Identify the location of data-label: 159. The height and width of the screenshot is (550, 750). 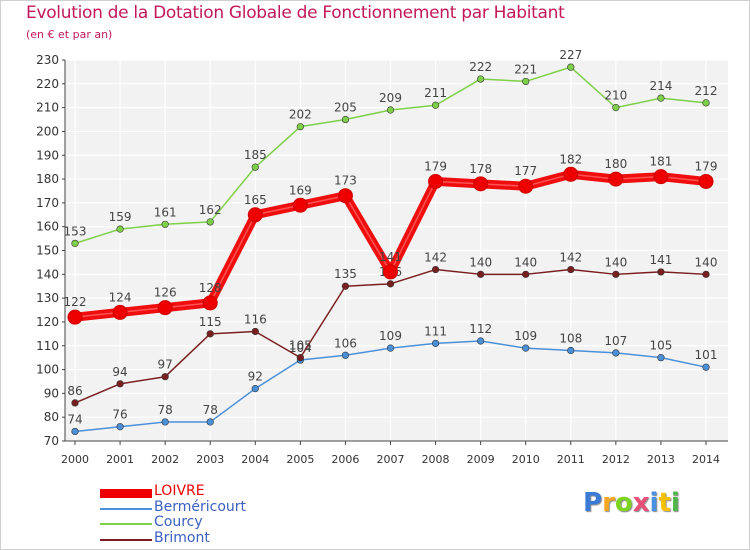
(120, 217).